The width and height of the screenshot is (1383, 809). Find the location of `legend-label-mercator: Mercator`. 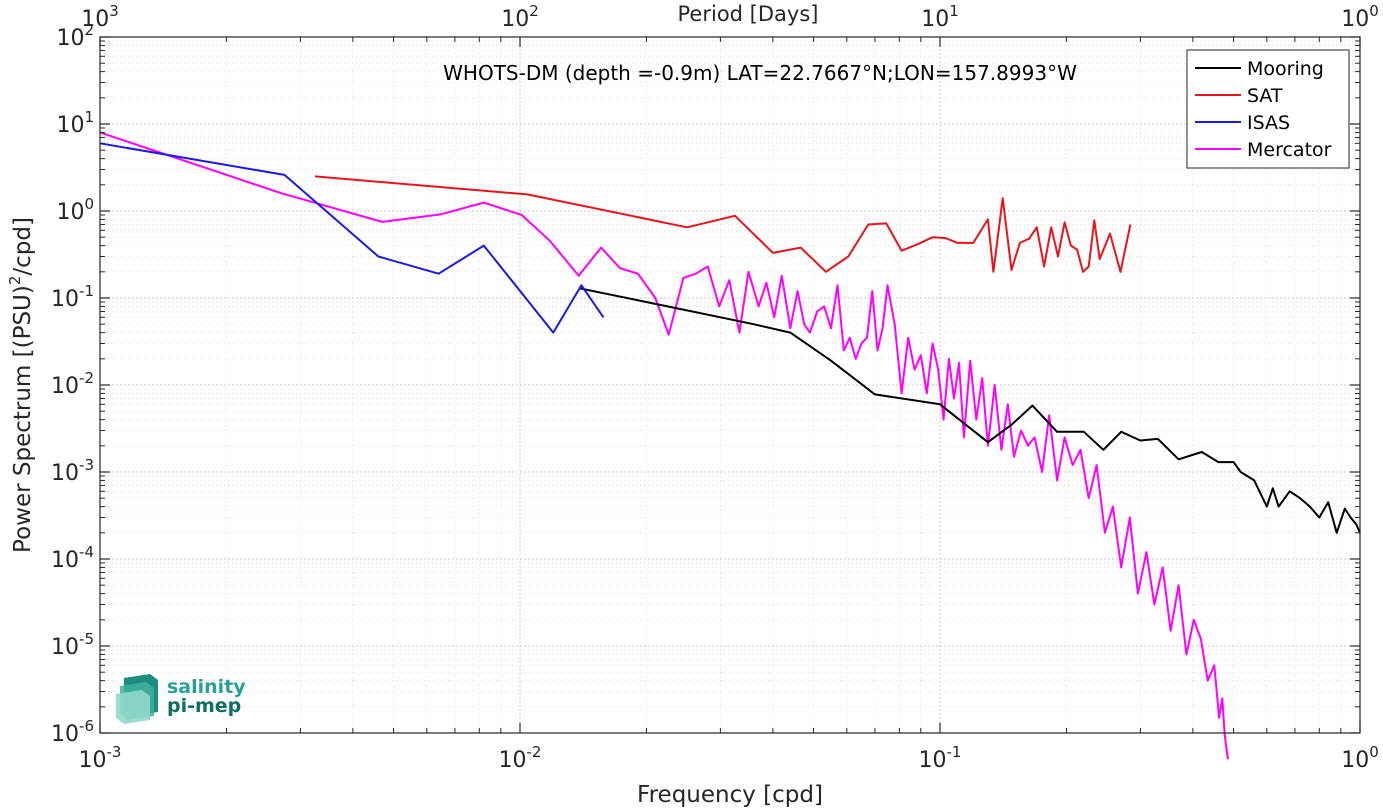

legend-label-mercator: Mercator is located at coordinates (1289, 150).